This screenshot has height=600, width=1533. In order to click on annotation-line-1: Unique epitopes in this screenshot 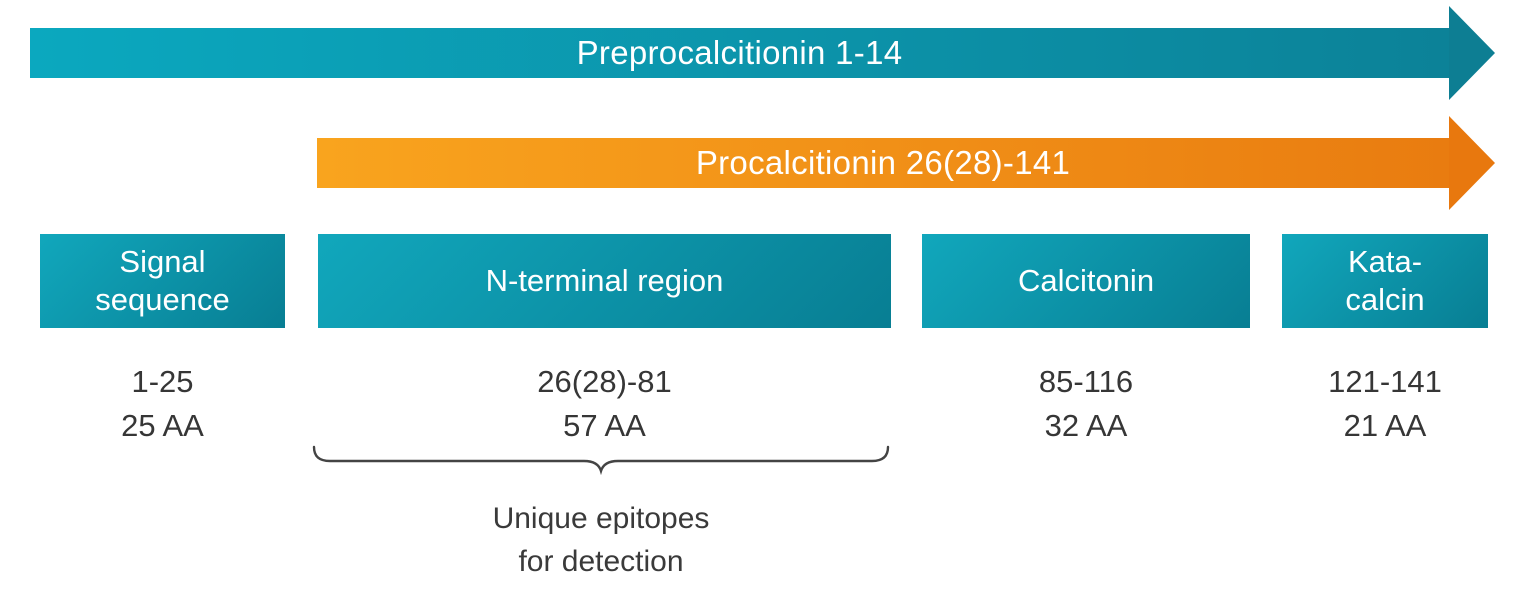, I will do `click(601, 518)`.